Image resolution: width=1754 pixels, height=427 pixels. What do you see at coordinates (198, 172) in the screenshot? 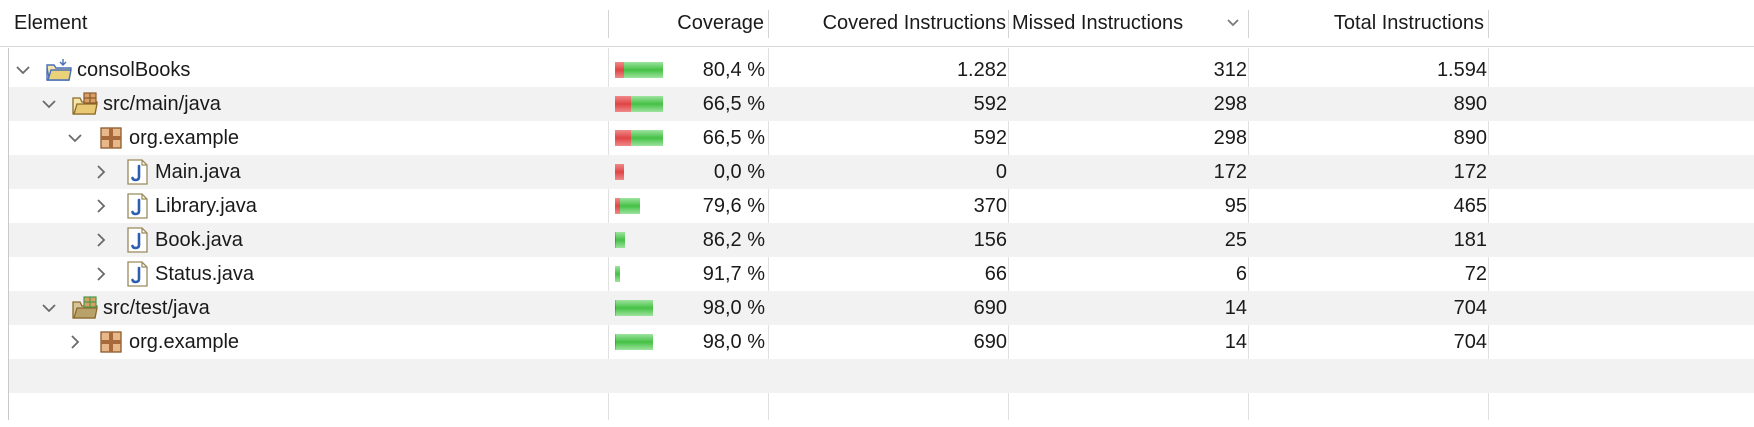
I see `element-label: Main.java` at bounding box center [198, 172].